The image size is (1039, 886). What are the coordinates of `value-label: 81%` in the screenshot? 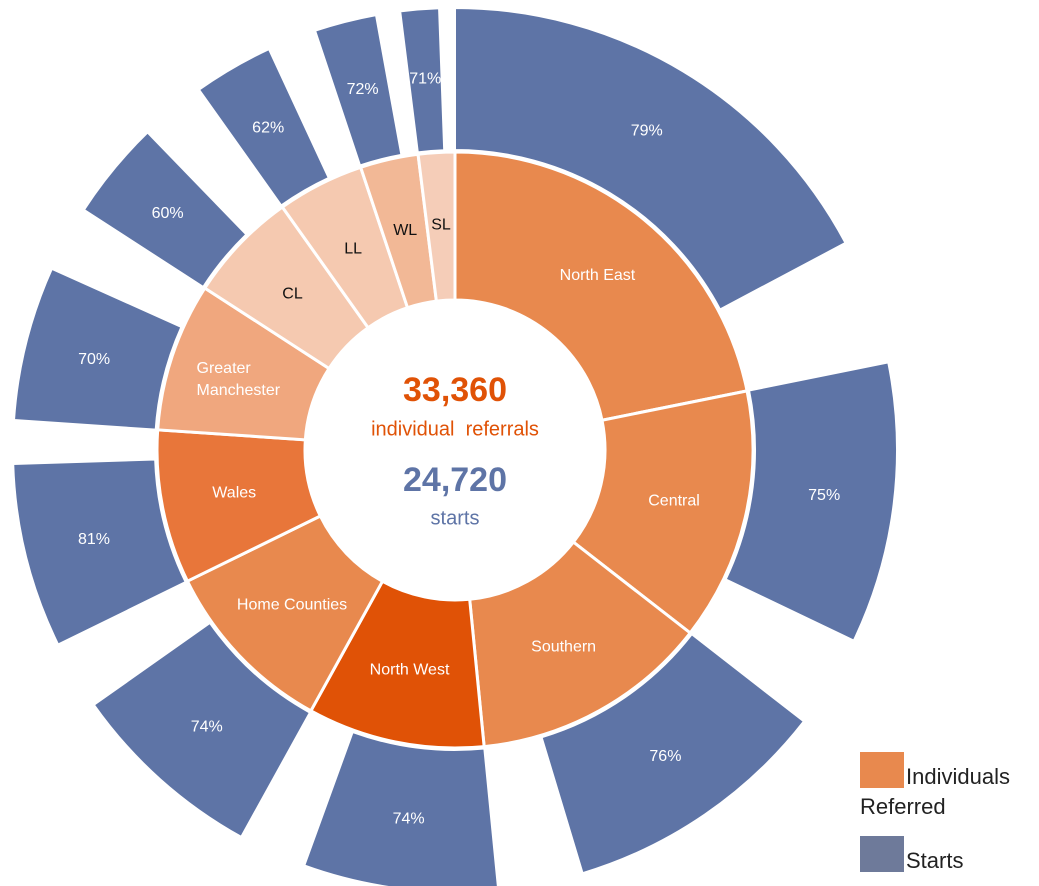 It's located at (94, 539).